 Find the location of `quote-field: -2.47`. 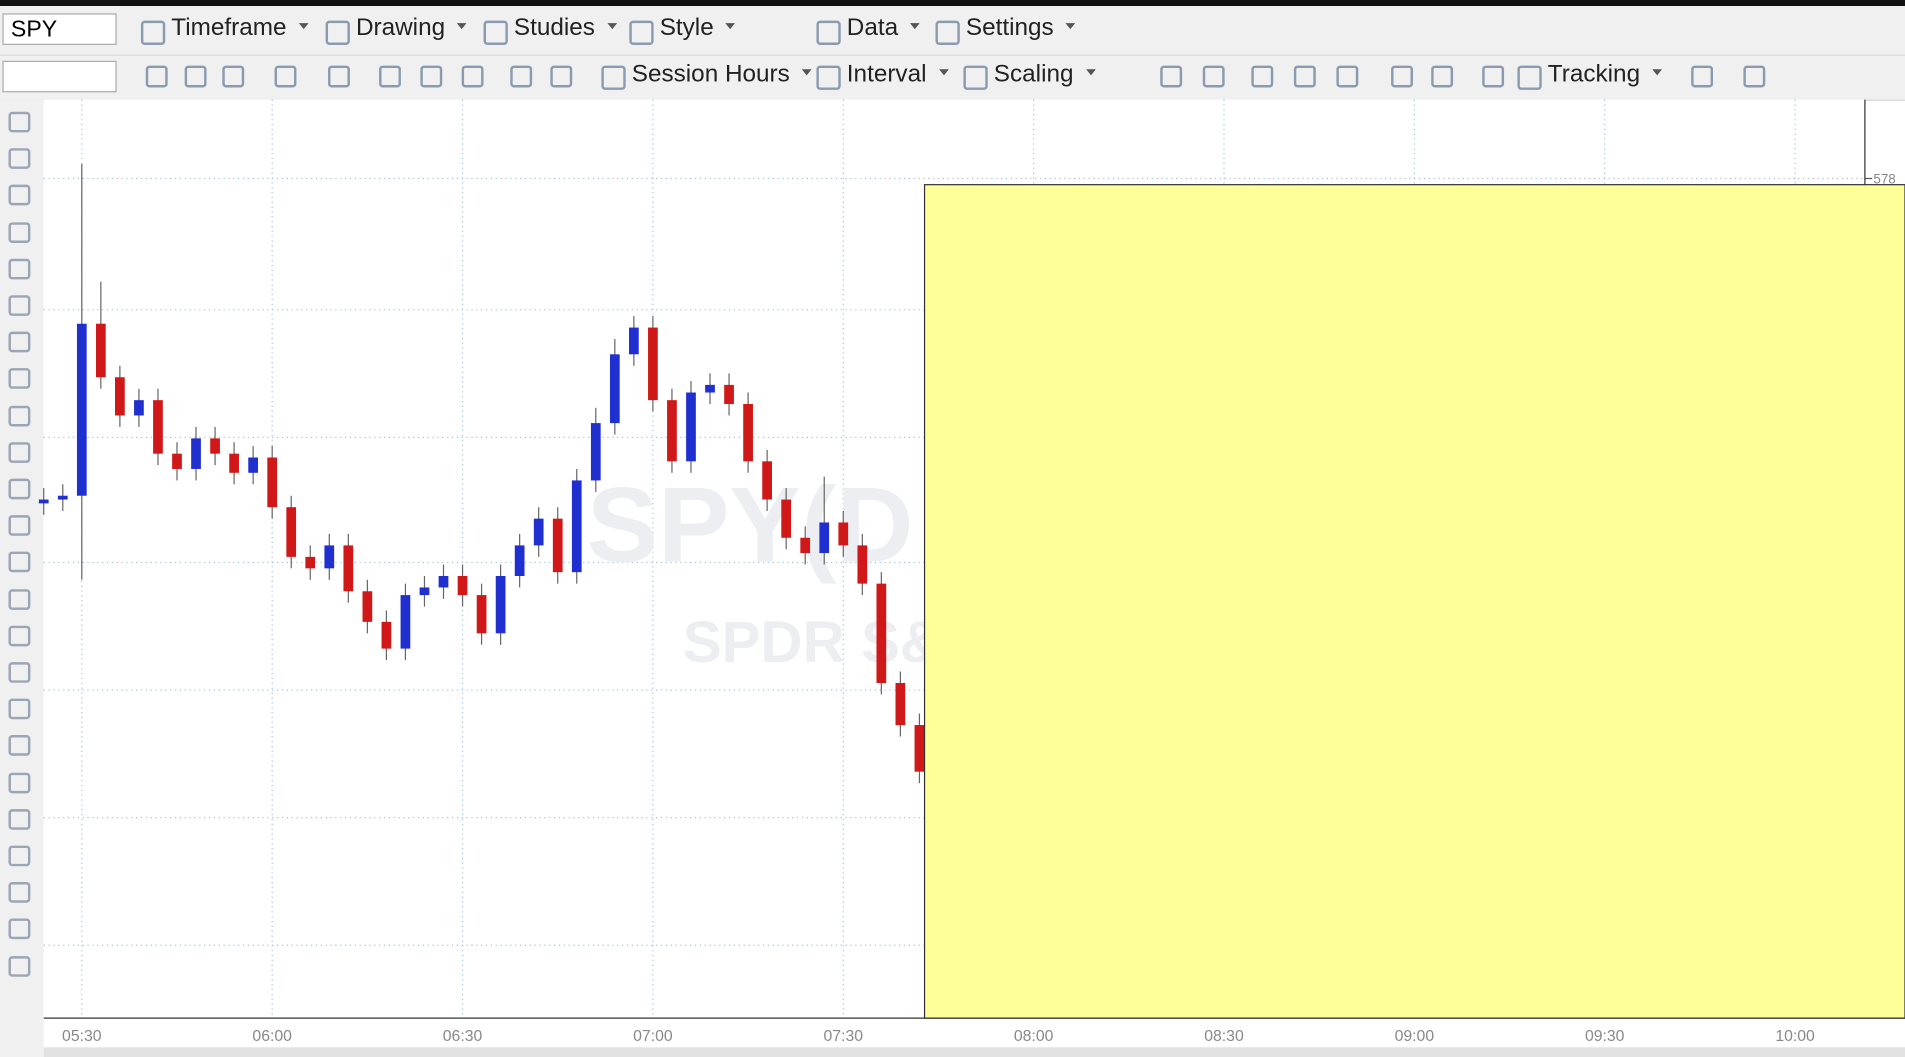

quote-field: -2.47 is located at coordinates (326, 111).